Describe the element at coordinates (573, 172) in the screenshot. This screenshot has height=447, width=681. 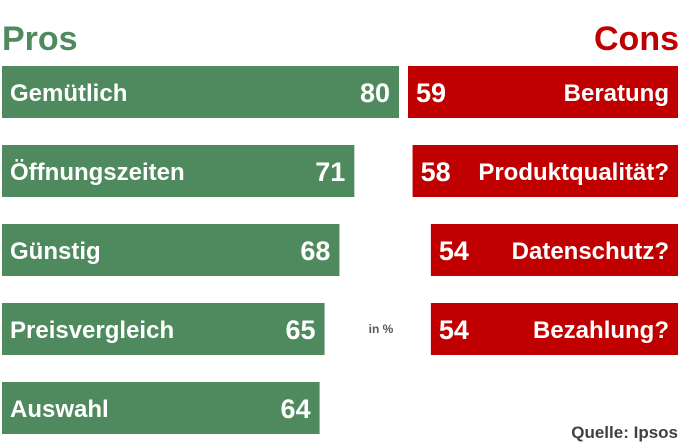
I see `cons-bar-label: Produktqualität?` at that location.